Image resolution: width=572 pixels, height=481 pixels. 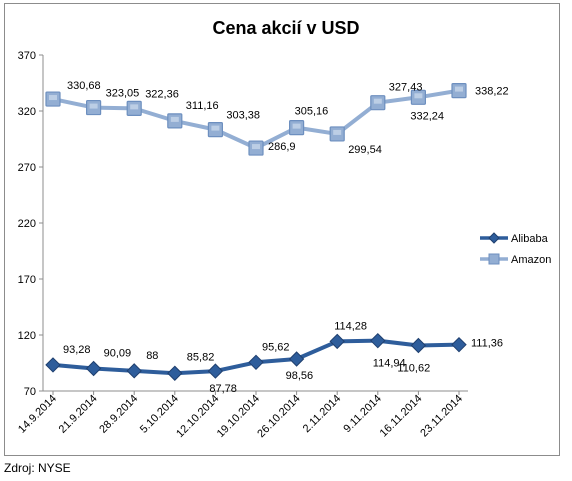 What do you see at coordinates (406, 88) in the screenshot?
I see `amazon-data-label: 327,43` at bounding box center [406, 88].